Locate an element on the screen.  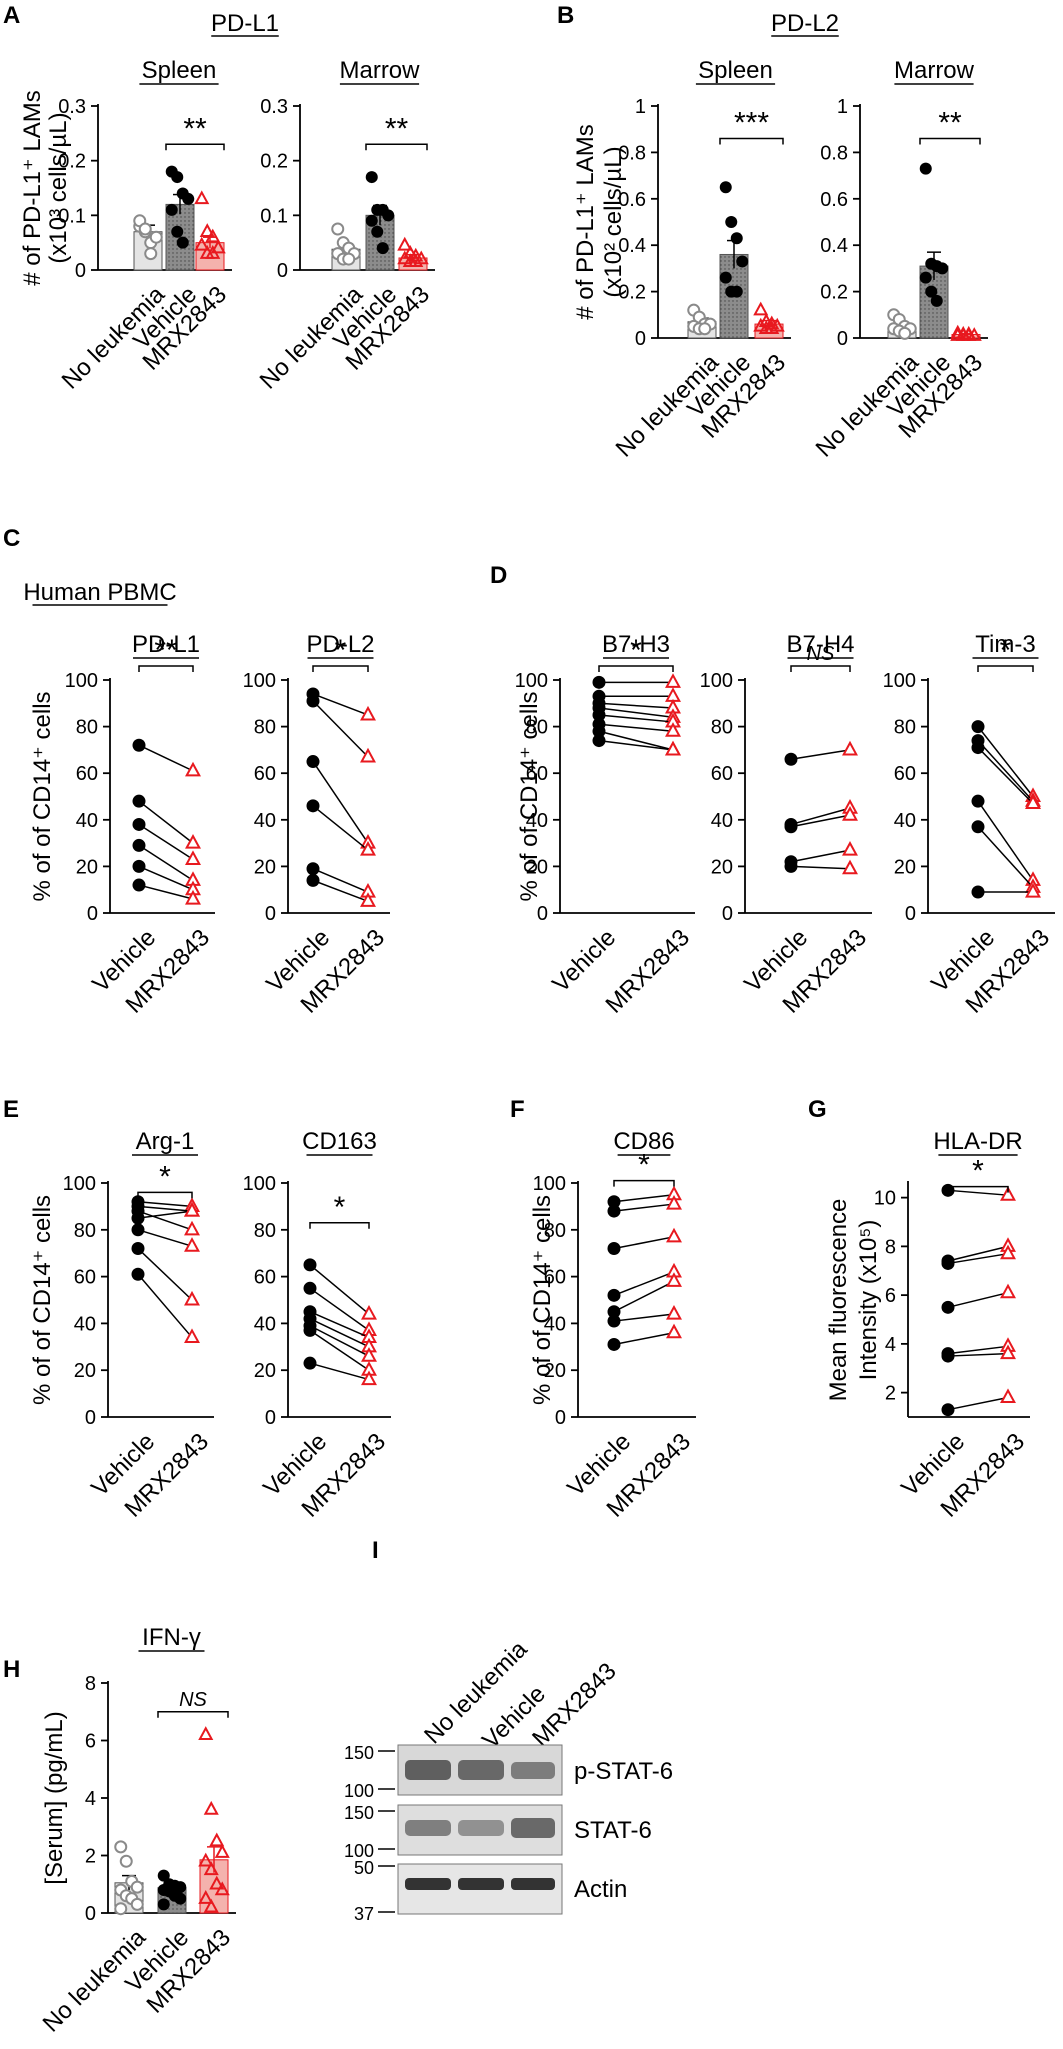
y-tick-label: 60 is located at coordinates (85, 1278).